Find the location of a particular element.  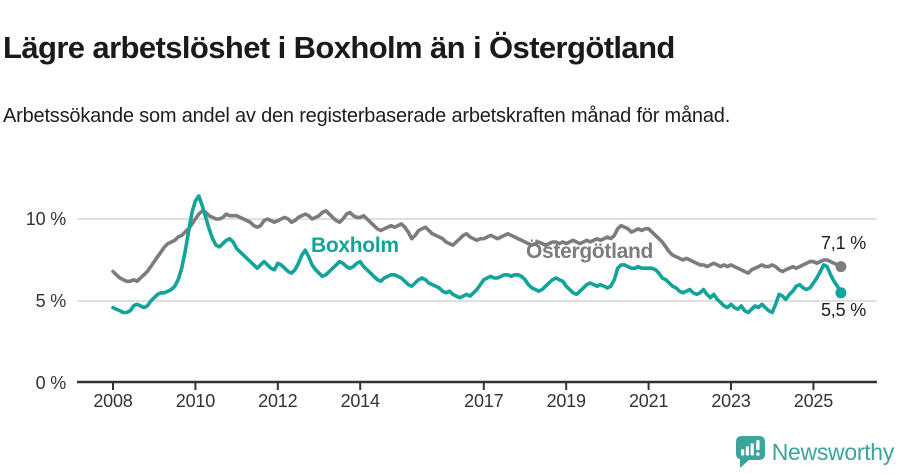

x-tick-label: 2012 is located at coordinates (278, 401).